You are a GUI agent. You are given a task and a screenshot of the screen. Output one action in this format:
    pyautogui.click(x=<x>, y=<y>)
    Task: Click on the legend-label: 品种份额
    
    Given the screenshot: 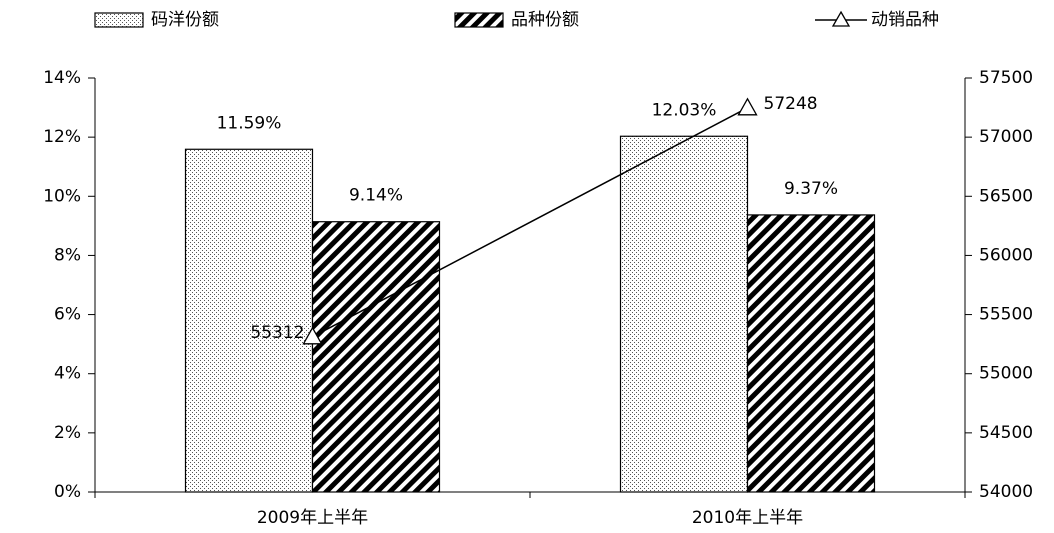 What is the action you would take?
    pyautogui.click(x=545, y=20)
    